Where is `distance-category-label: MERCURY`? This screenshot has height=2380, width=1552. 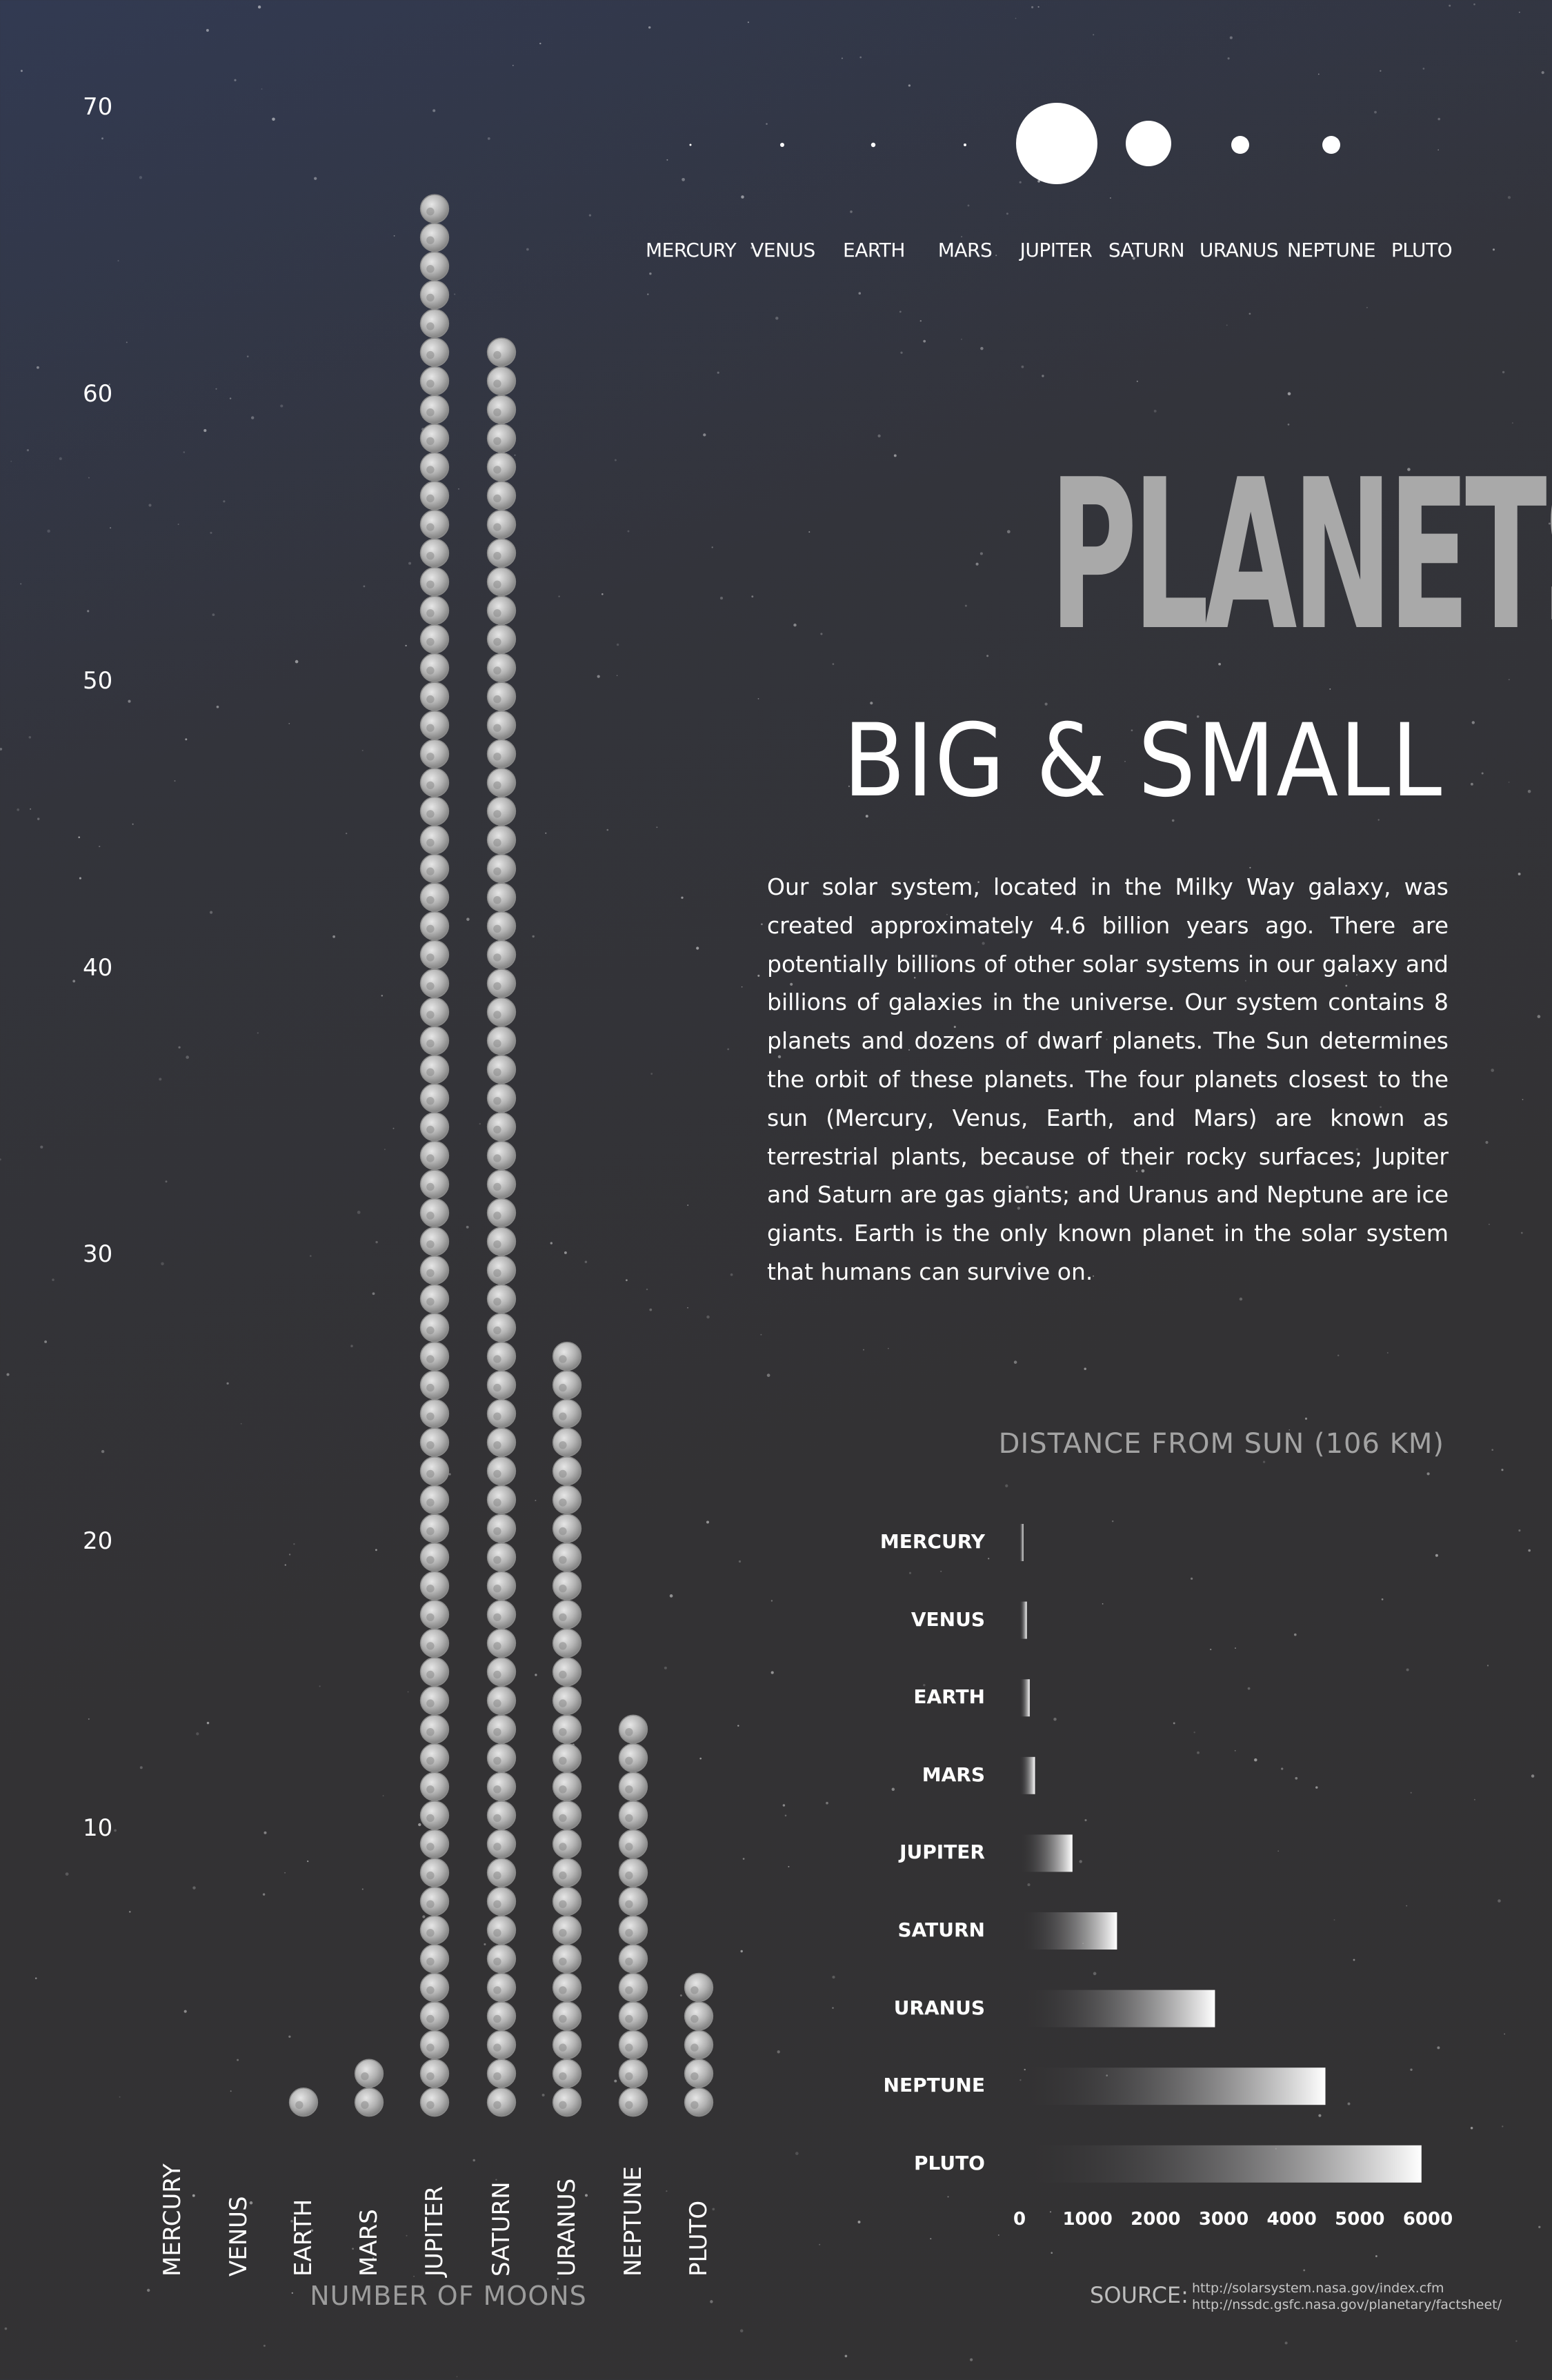
distance-category-label: MERCURY is located at coordinates (932, 1541).